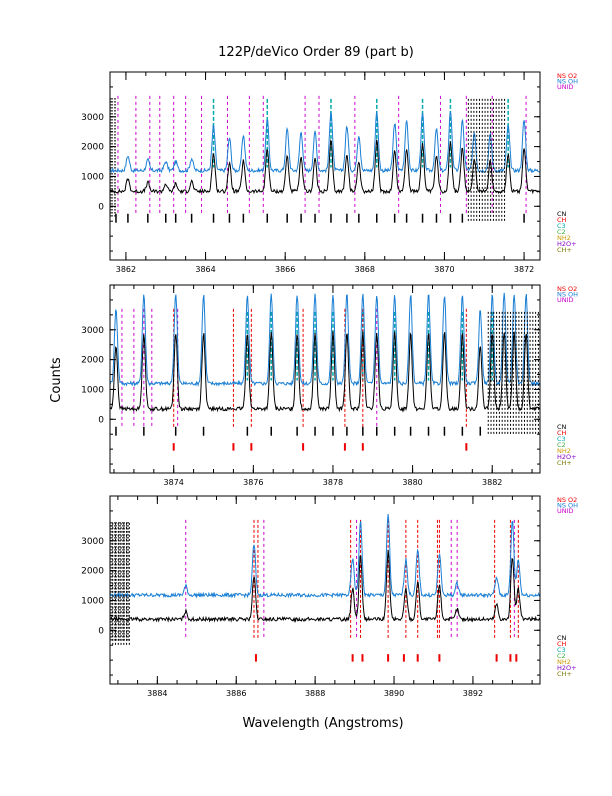  I want to click on x-tick-label: 3864, so click(205, 269).